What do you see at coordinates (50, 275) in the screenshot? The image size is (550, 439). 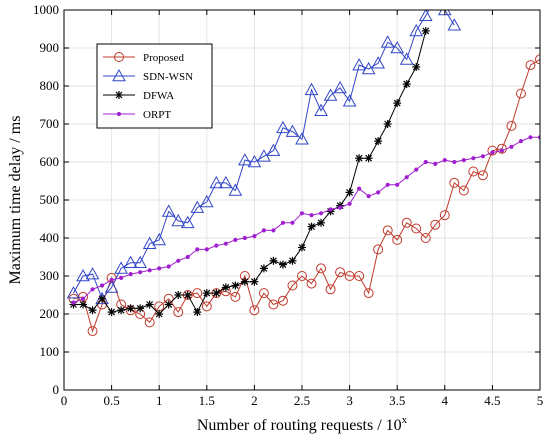 I see `y-tick-label: 300` at bounding box center [50, 275].